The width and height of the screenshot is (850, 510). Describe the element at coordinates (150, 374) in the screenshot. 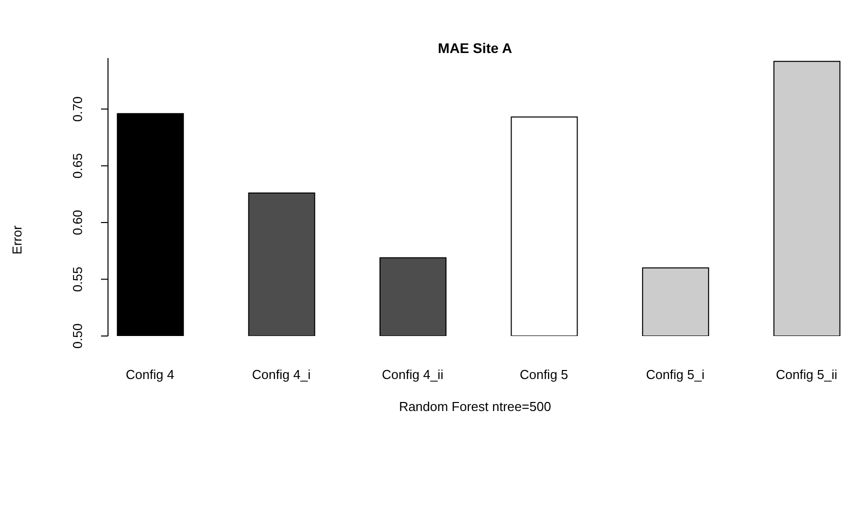

I see `x-tick-label: Config 4` at that location.